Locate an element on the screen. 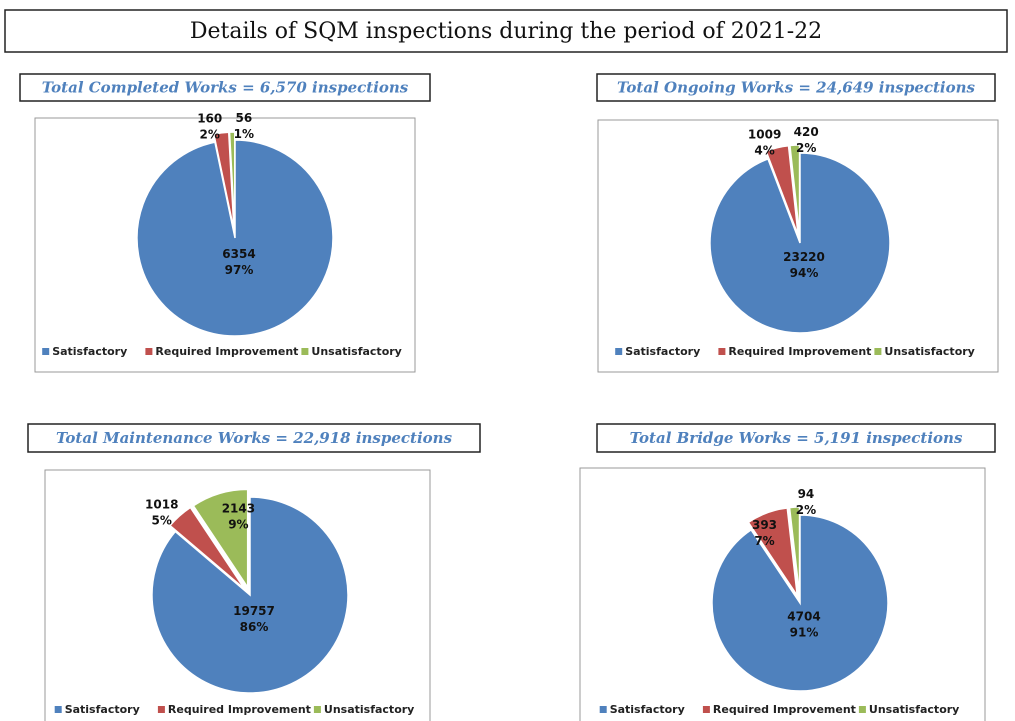  percent-label: 94% is located at coordinates (804, 273).